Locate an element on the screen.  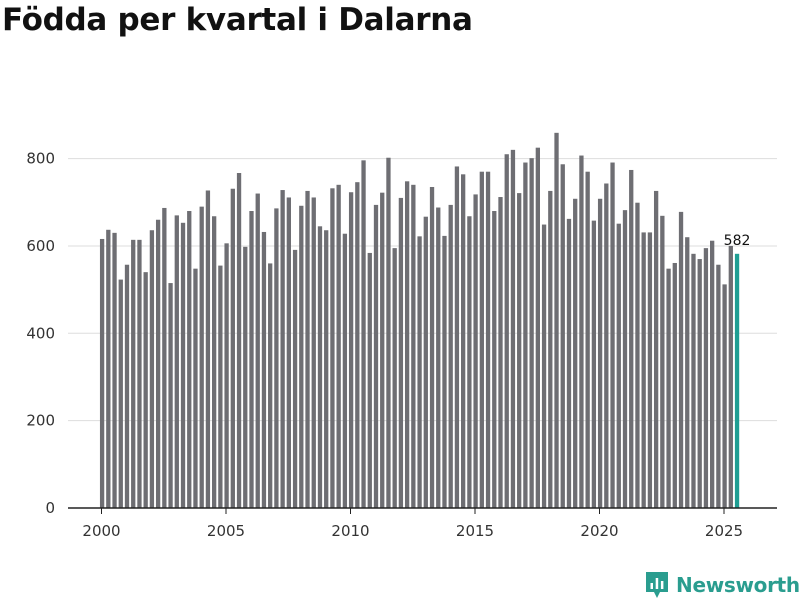
x-tick-label: 2020 is located at coordinates (599, 531).